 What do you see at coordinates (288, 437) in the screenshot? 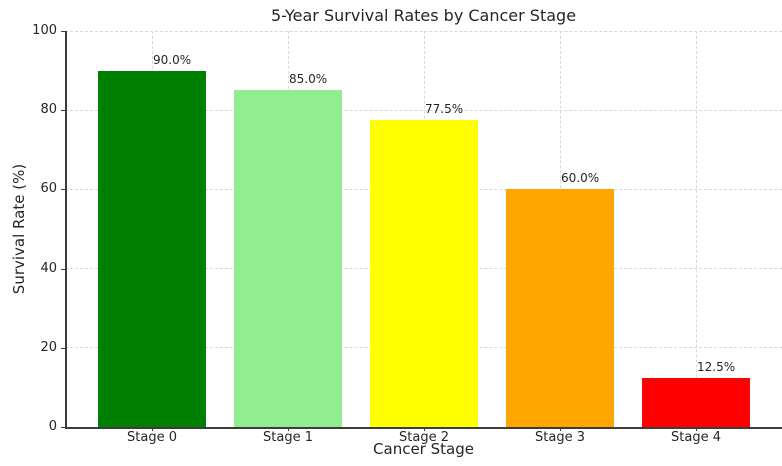
I see `x-tick-label: Stage 1` at bounding box center [288, 437].